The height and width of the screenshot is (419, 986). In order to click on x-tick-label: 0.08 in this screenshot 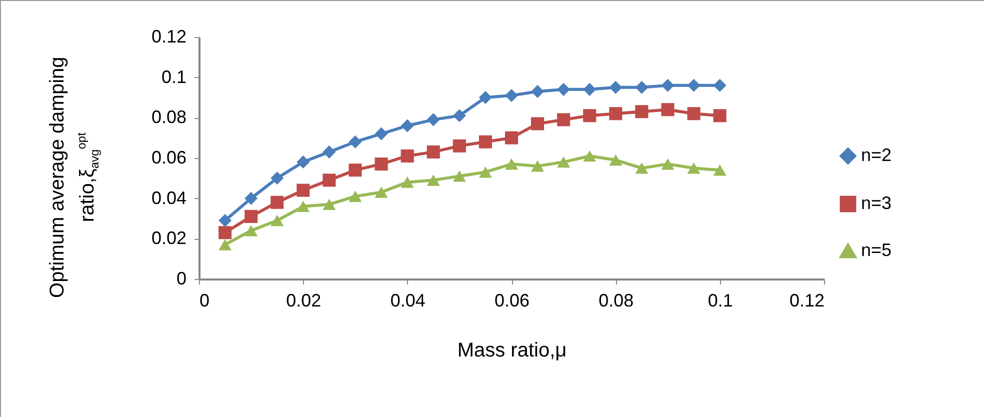, I will do `click(616, 300)`.